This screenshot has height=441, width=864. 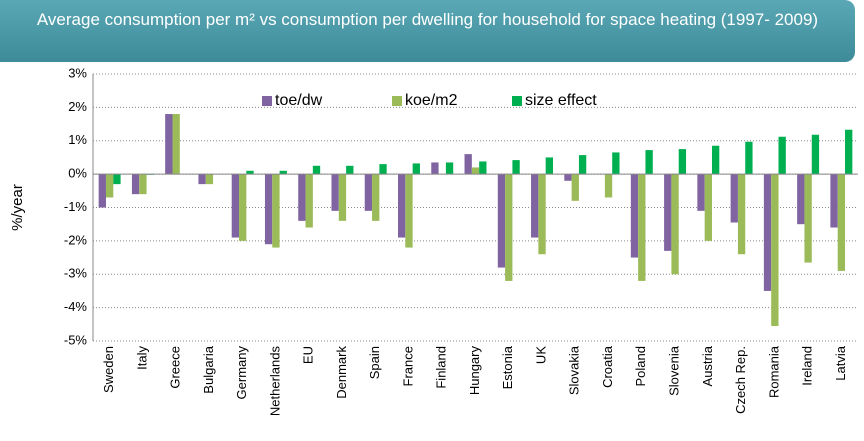 I want to click on x-tick-label: Austria, so click(x=707, y=365).